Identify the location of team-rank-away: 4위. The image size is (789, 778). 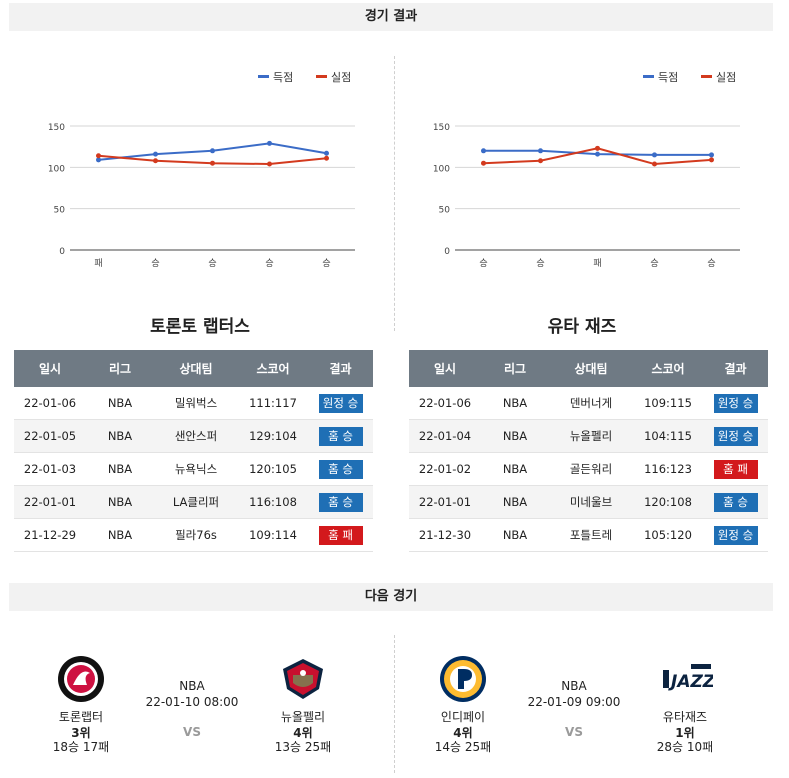
(303, 733).